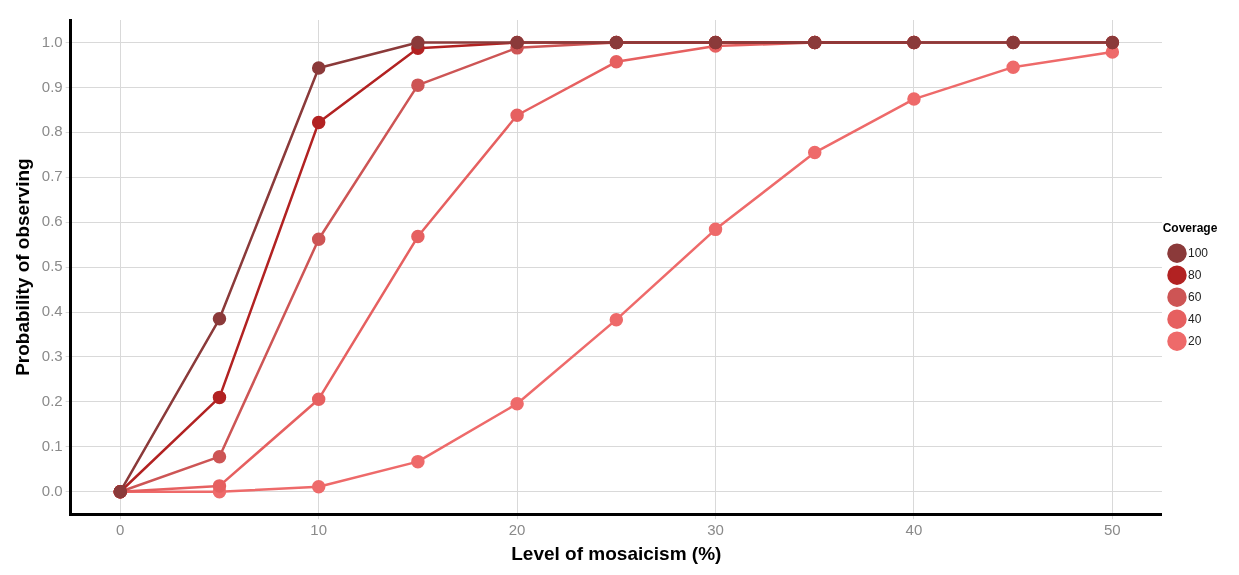  Describe the element at coordinates (52, 401) in the screenshot. I see `y-tick-label: 0.2` at that location.